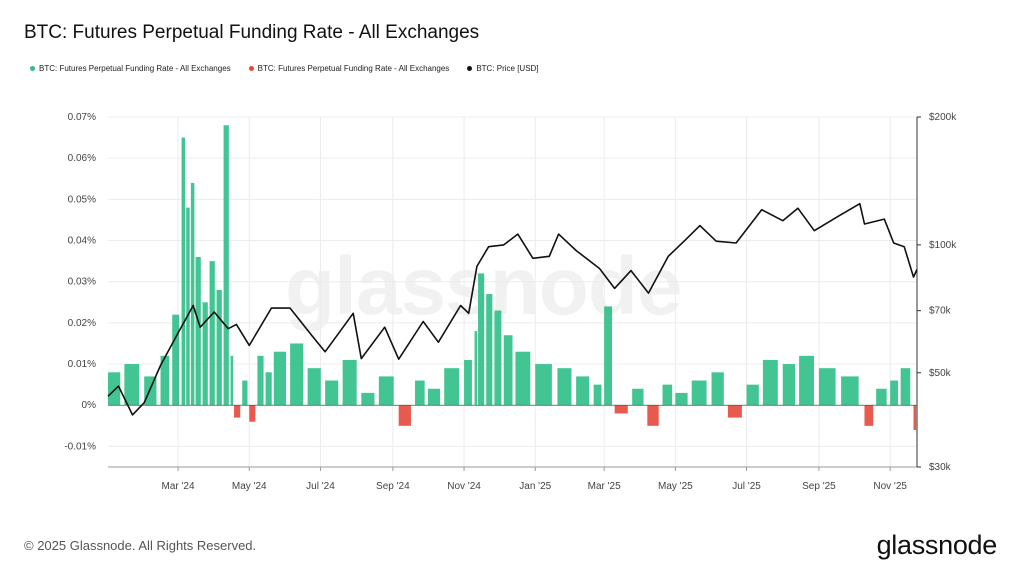 Image resolution: width=1024 pixels, height=576 pixels. I want to click on y-right-tick-label: $100k, so click(943, 245).